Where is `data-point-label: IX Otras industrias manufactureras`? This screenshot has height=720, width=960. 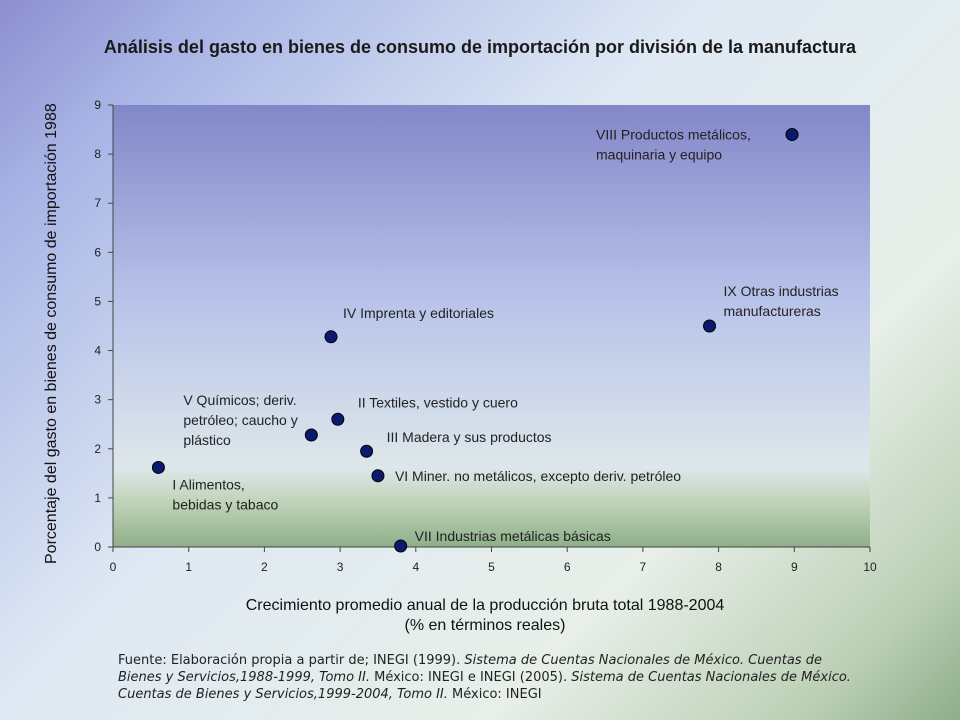
data-point-label: IX Otras industrias manufactureras is located at coordinates (781, 301).